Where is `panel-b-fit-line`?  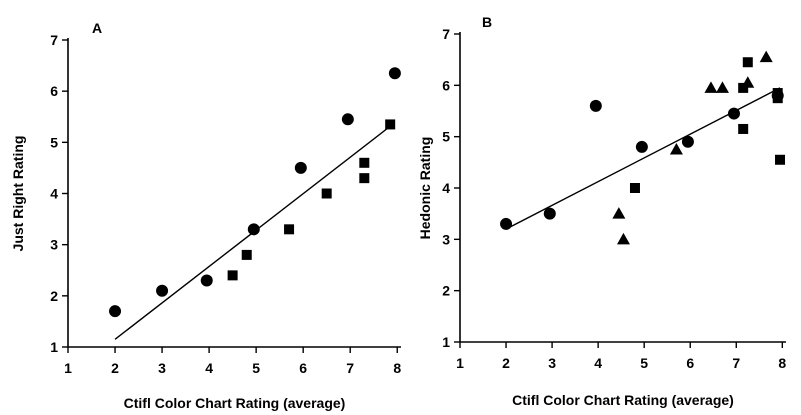
panel-b-fit-line is located at coordinates (643, 158).